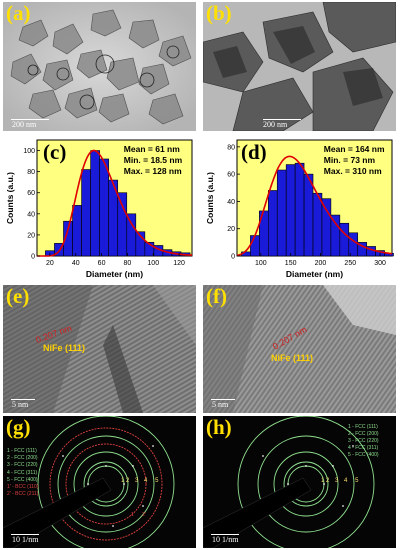 This screenshot has height=550, width=400. What do you see at coordinates (350, 160) in the screenshot?
I see `hist-d-stat-annotation: Min. = 73 nm` at bounding box center [350, 160].